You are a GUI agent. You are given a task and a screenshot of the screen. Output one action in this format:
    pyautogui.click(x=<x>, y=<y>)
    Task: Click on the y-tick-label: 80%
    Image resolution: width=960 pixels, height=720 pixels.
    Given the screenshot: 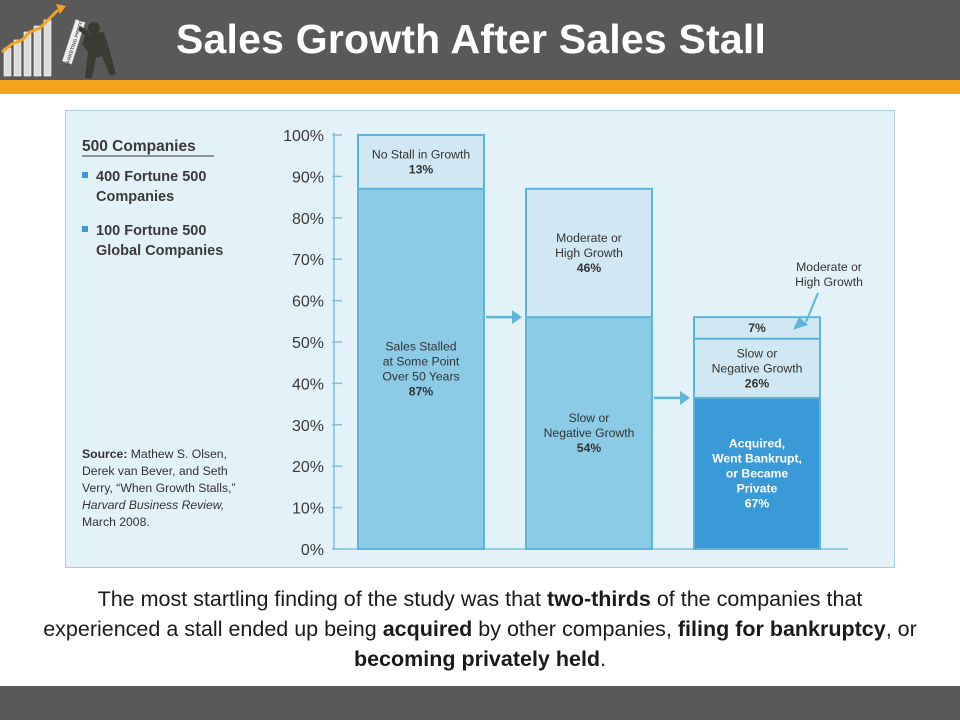 What is the action you would take?
    pyautogui.click(x=308, y=219)
    